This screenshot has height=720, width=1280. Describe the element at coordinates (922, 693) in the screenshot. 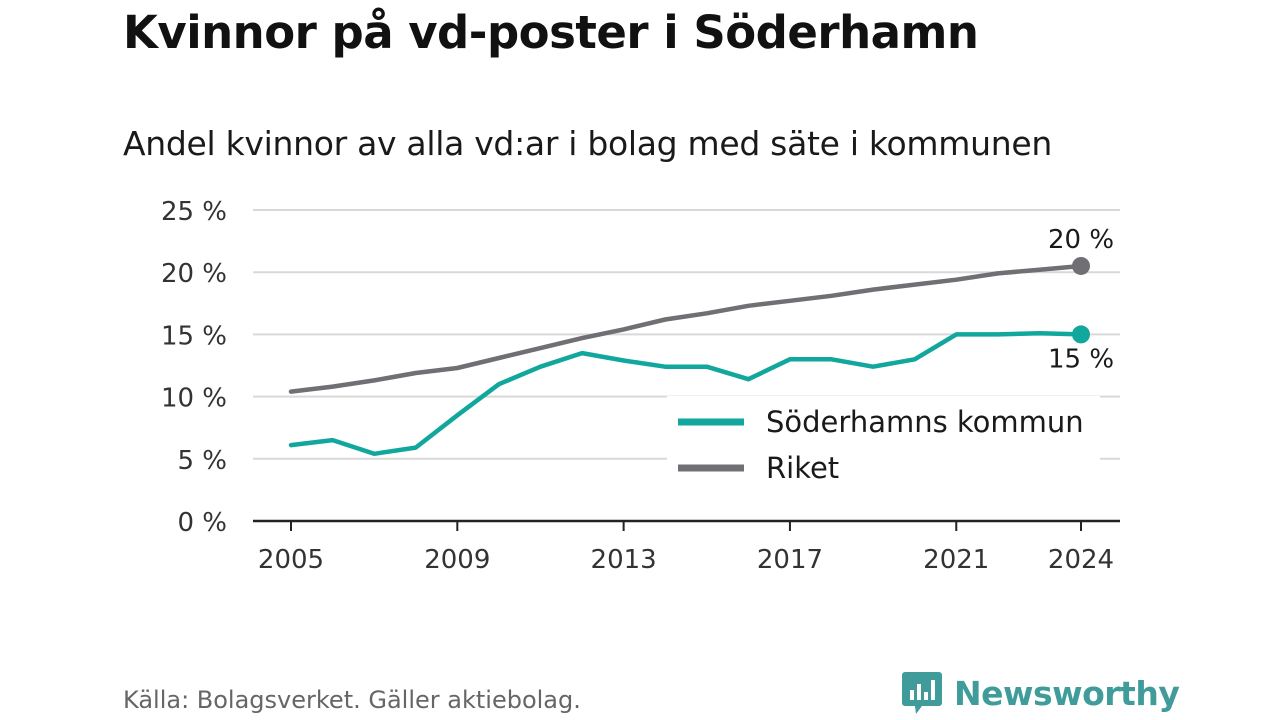

I see `bar-chart-speech-bubble-icon` at that location.